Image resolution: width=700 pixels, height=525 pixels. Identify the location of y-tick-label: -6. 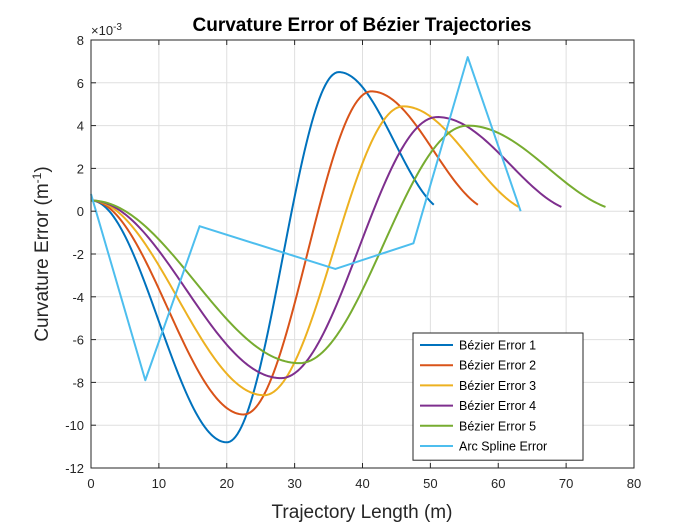
(78, 340).